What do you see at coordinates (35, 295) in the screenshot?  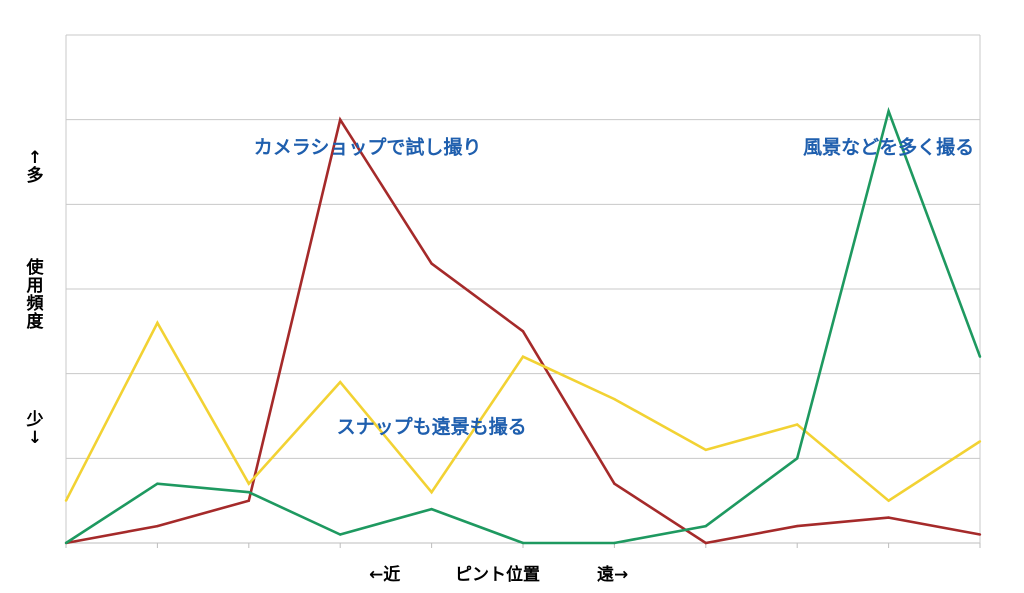 I see `y-label-middle: 使用頻度` at bounding box center [35, 295].